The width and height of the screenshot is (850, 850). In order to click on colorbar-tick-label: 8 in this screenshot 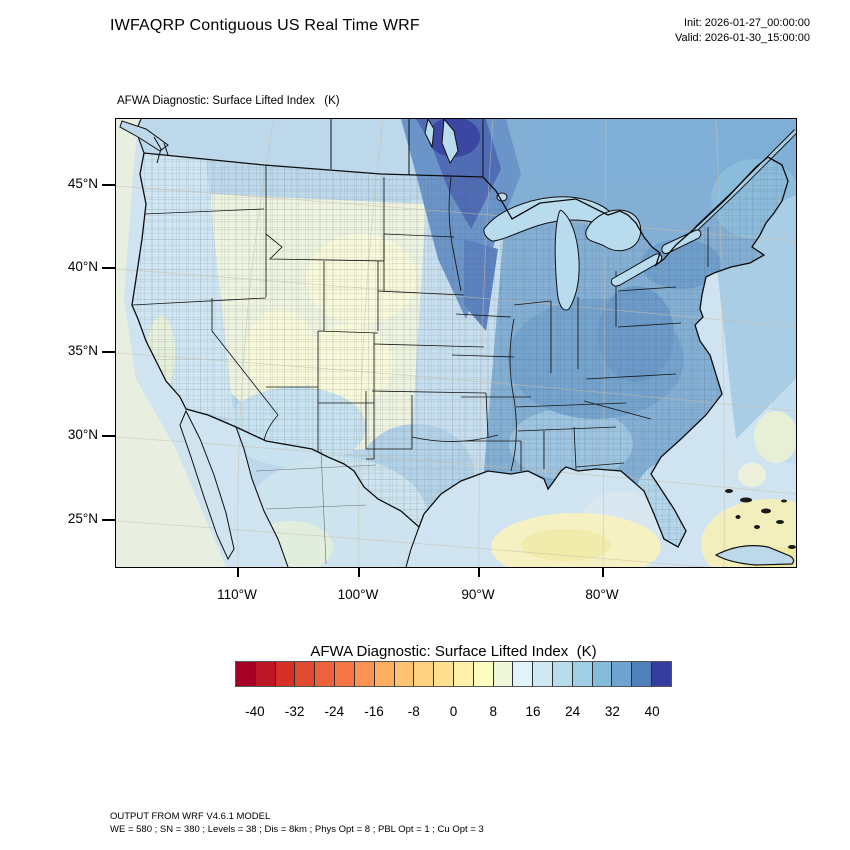, I will do `click(493, 711)`.